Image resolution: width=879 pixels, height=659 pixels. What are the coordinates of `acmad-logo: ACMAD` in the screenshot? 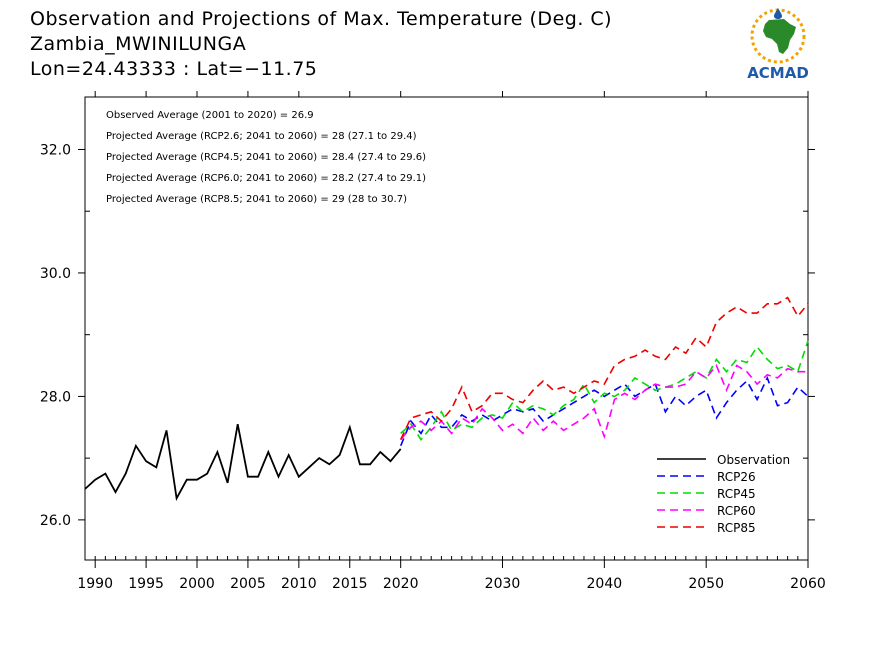 It's located at (778, 44).